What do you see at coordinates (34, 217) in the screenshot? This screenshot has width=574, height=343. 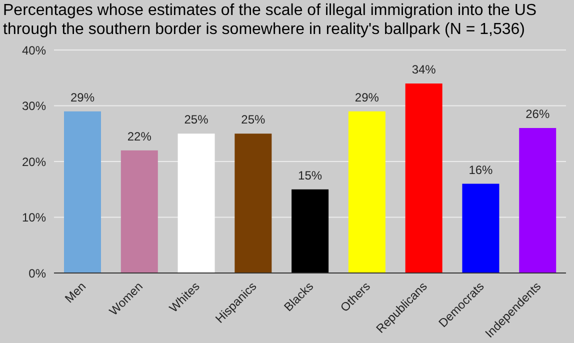 I see `y-tick-label: 10%` at bounding box center [34, 217].